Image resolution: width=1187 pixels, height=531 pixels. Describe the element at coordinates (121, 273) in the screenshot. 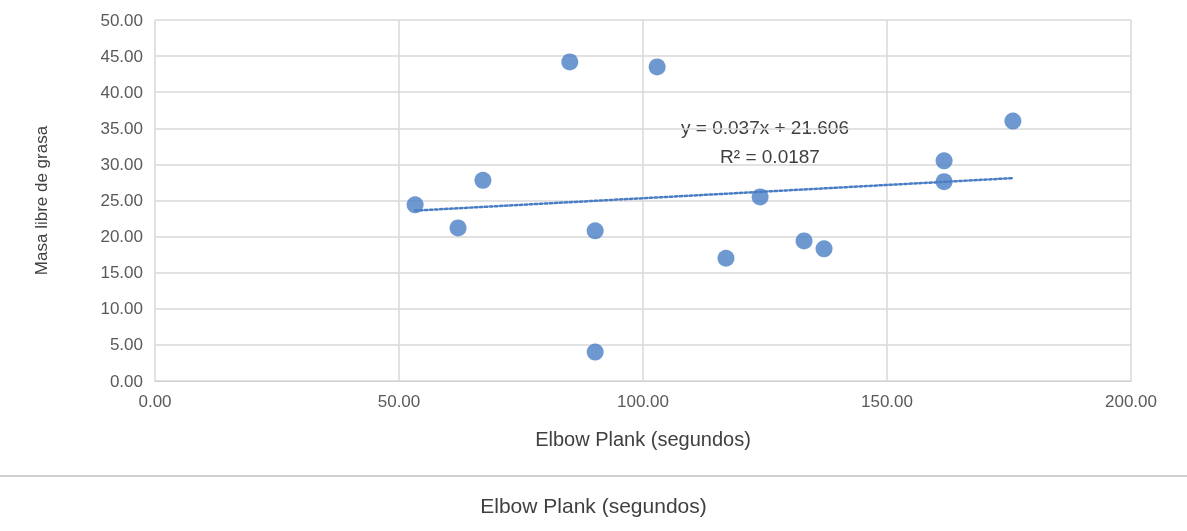

I see `y-tick-label: 15.00` at that location.